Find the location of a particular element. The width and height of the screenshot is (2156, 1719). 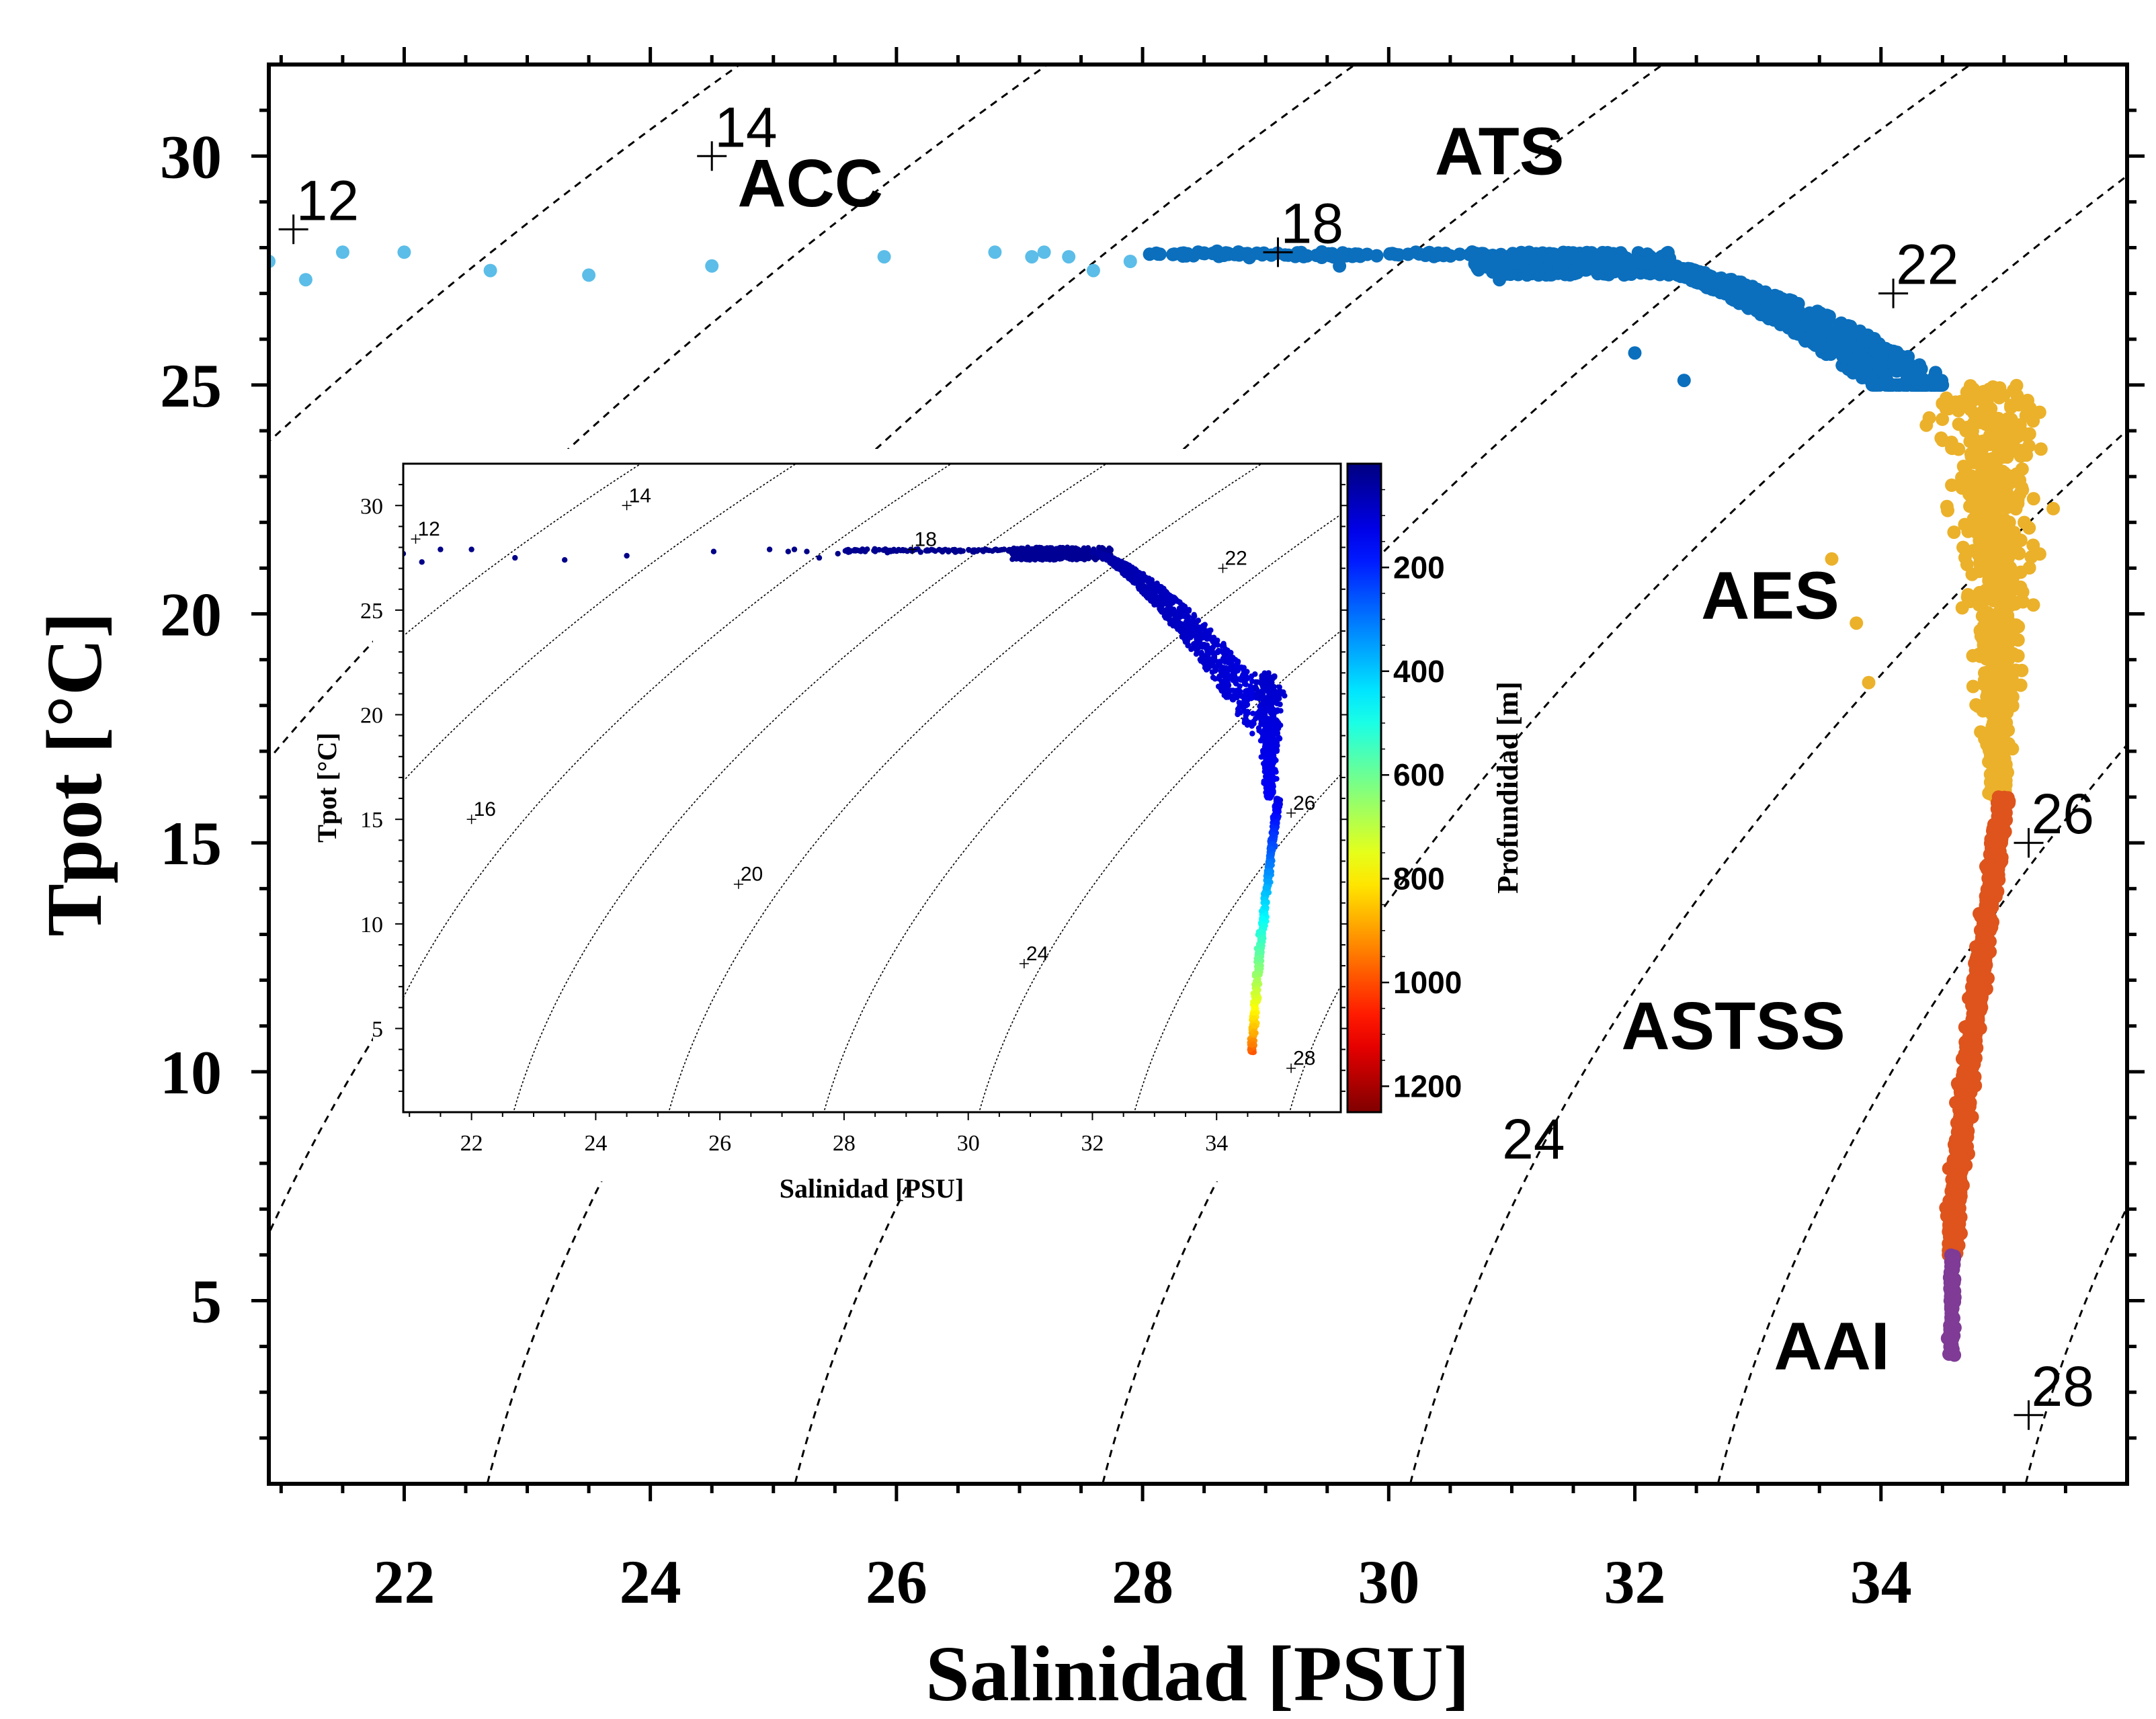

main-y-tick-label: 15 is located at coordinates (191, 843).